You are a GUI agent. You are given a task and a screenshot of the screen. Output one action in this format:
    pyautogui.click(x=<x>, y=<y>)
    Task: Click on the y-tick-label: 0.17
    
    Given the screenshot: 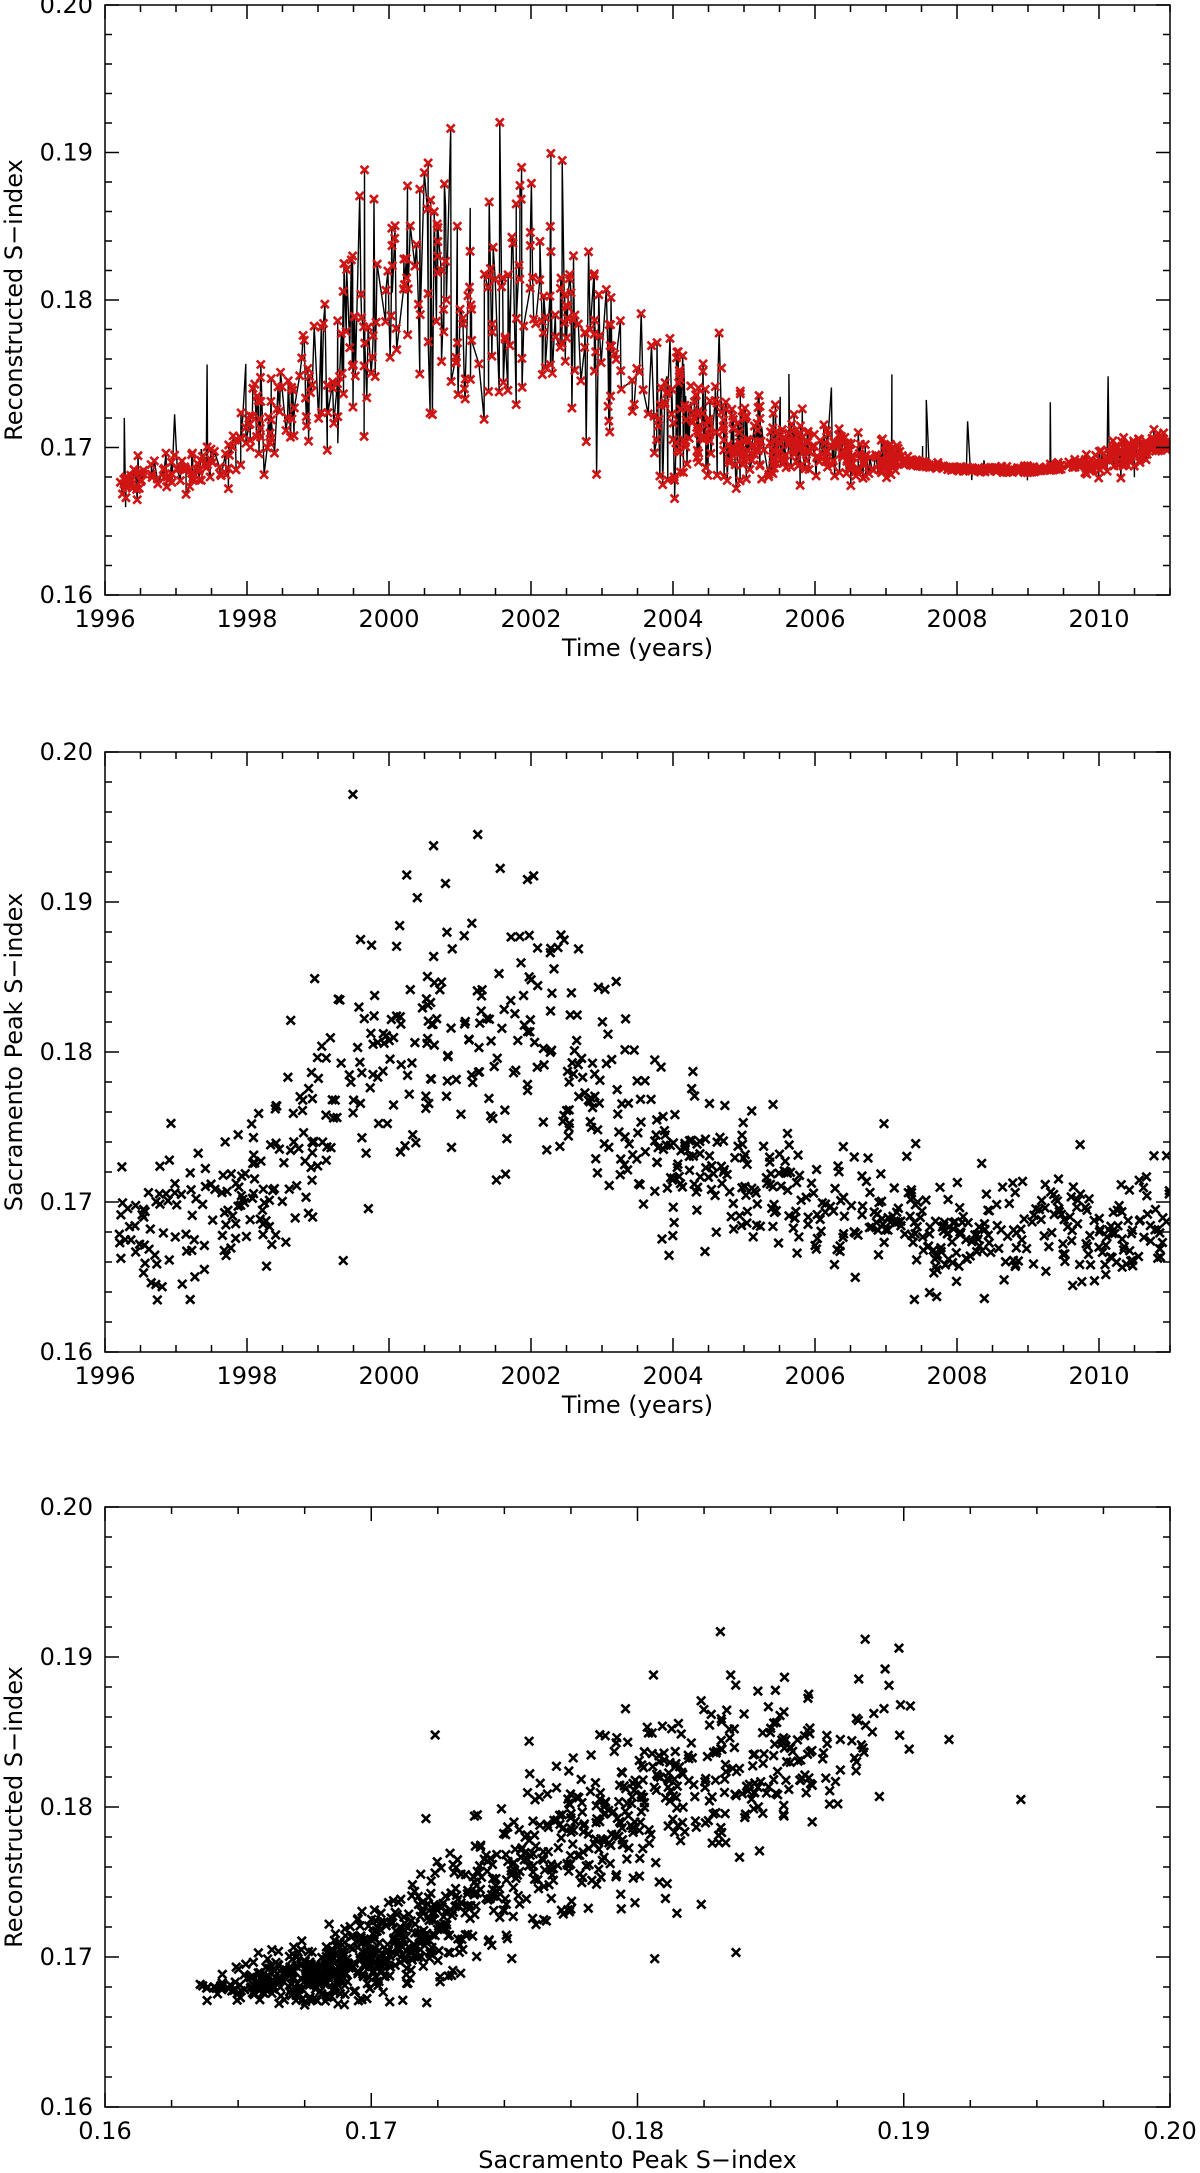 What is the action you would take?
    pyautogui.click(x=66, y=1202)
    